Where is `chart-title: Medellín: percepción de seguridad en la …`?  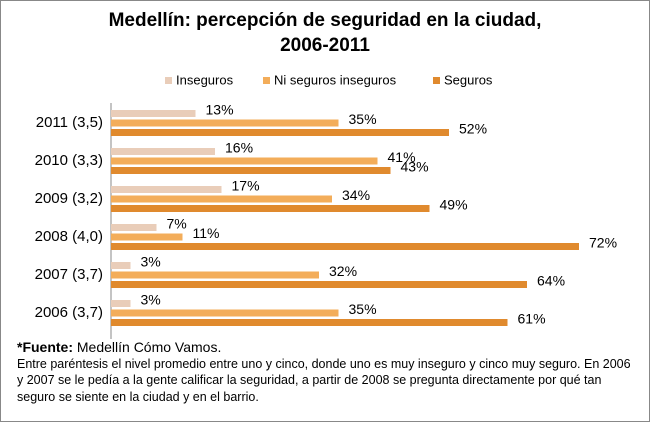 chart-title: Medellín: percepción de seguridad en la … is located at coordinates (325, 20).